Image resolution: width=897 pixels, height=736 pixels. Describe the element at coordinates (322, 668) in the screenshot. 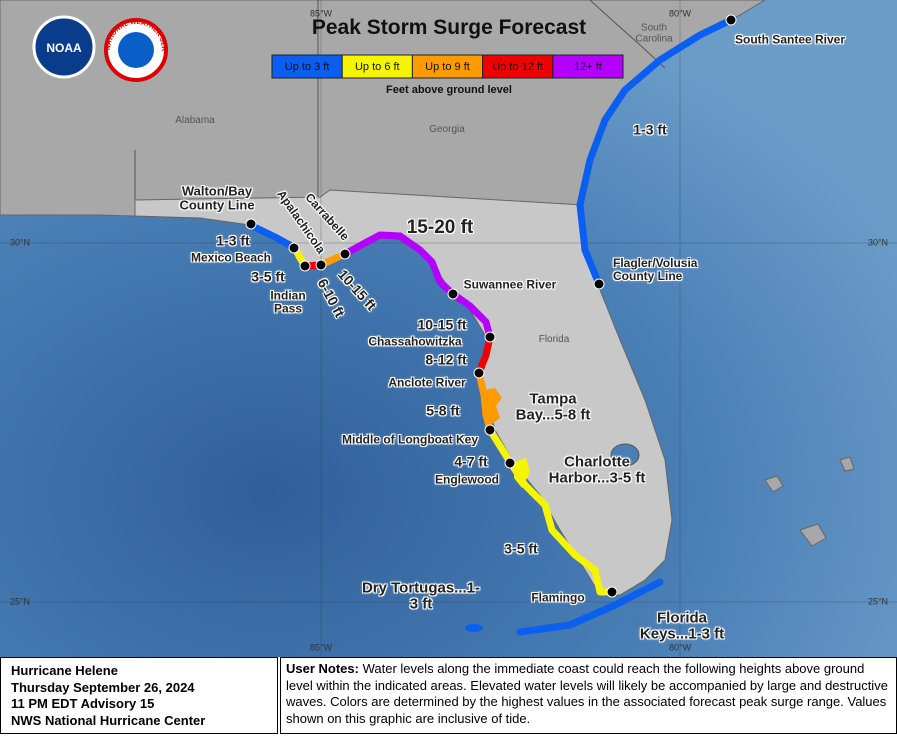

I see `notes-label: User Notes:` at that location.